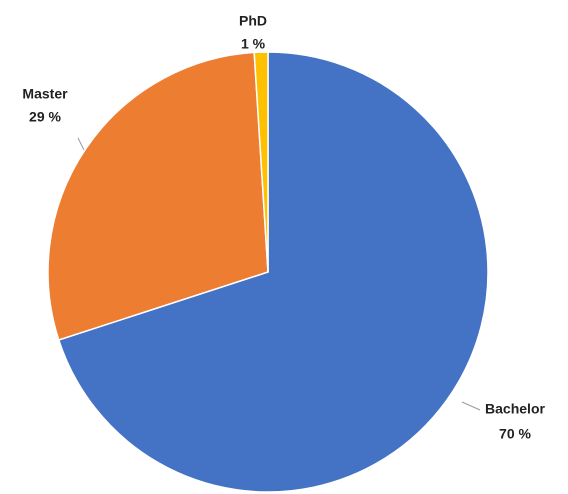  I want to click on slice-label: Bachelor, so click(515, 409).